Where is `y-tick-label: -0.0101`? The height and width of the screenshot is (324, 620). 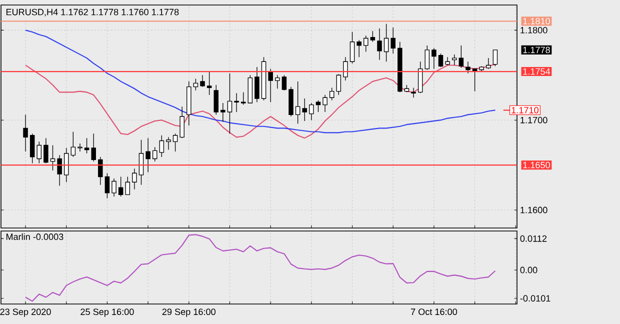 y-tick-label: -0.0101 is located at coordinates (535, 298).